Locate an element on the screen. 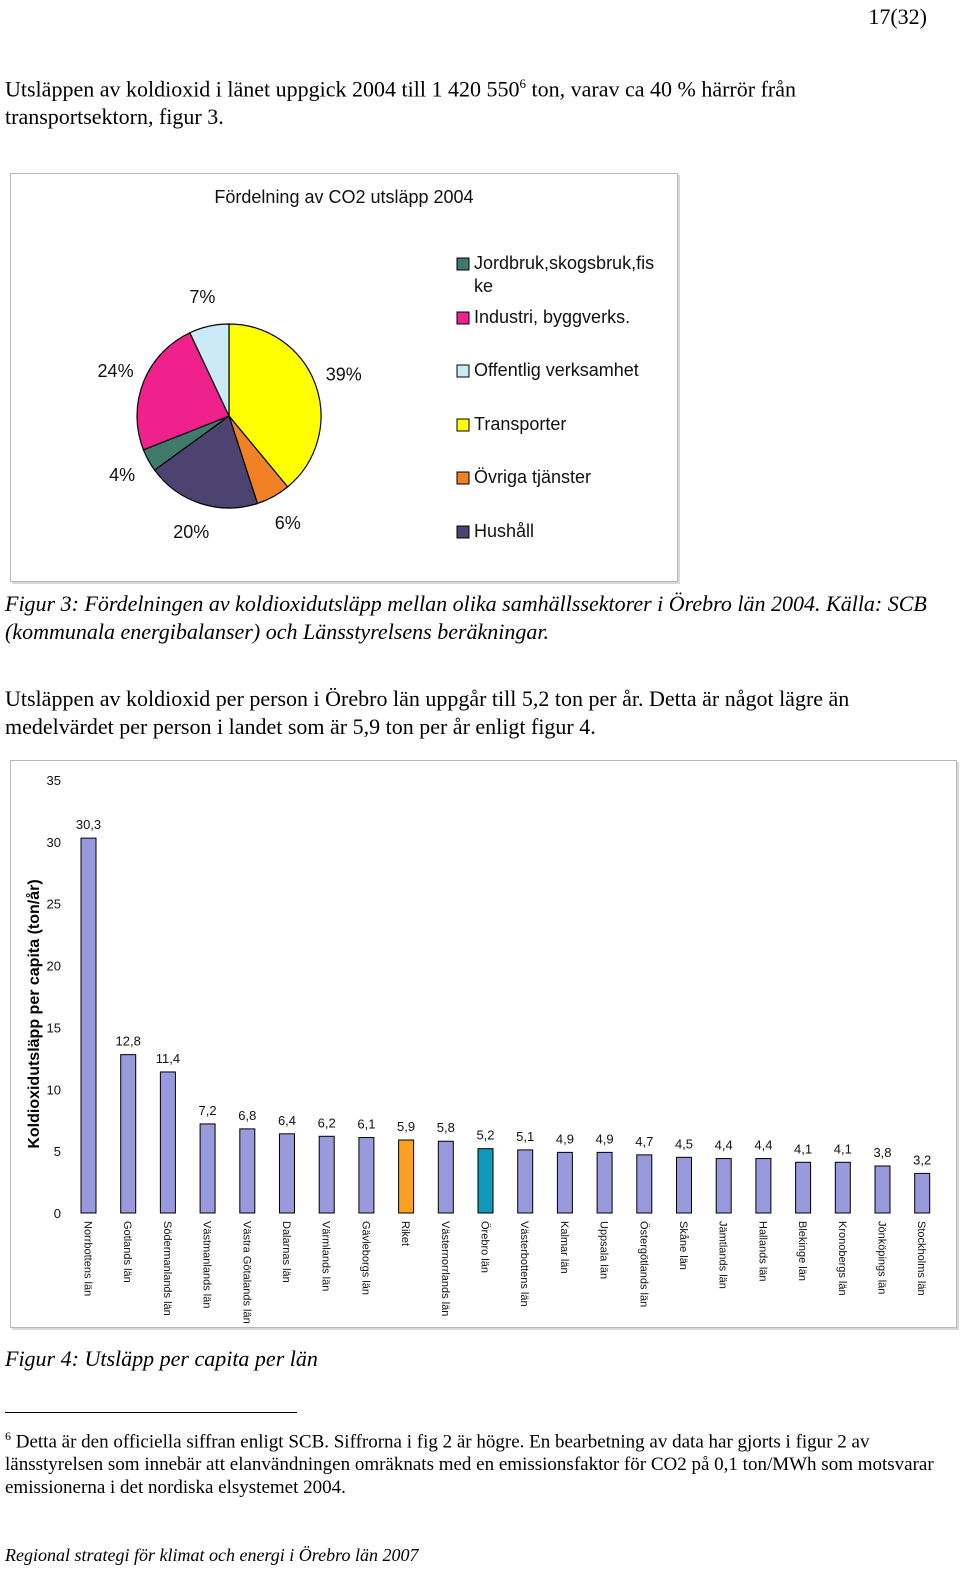 The image size is (960, 1571). category-label-norrbottens-lan: Norrbottens län is located at coordinates (88, 1258).